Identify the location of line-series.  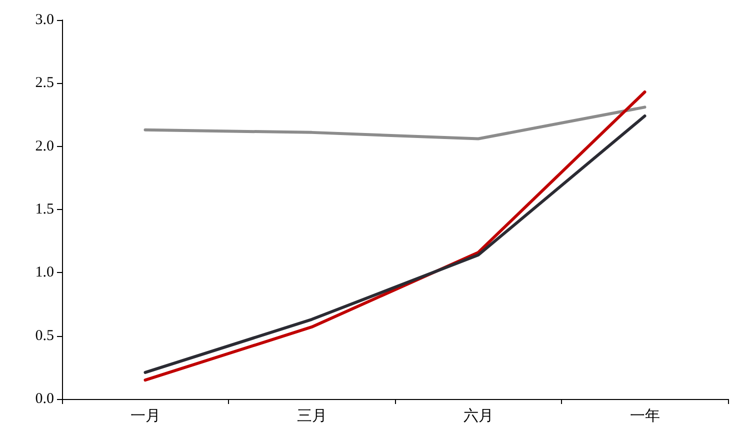
(395, 123).